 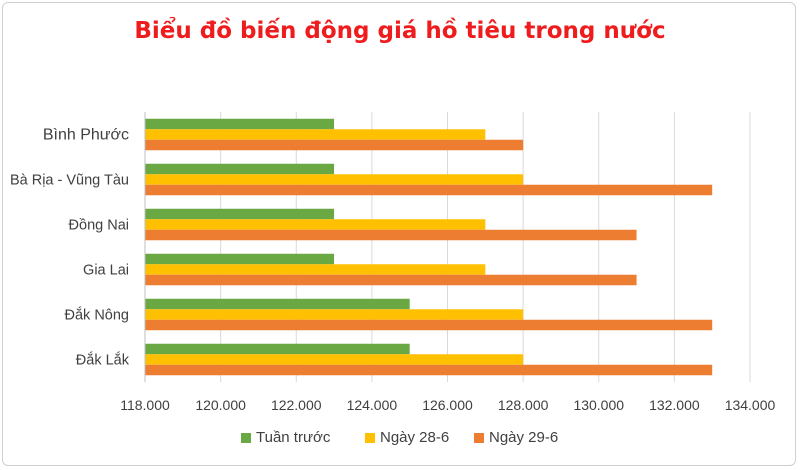 What do you see at coordinates (103, 360) in the screenshot?
I see `category-label: Đắk Lắk` at bounding box center [103, 360].